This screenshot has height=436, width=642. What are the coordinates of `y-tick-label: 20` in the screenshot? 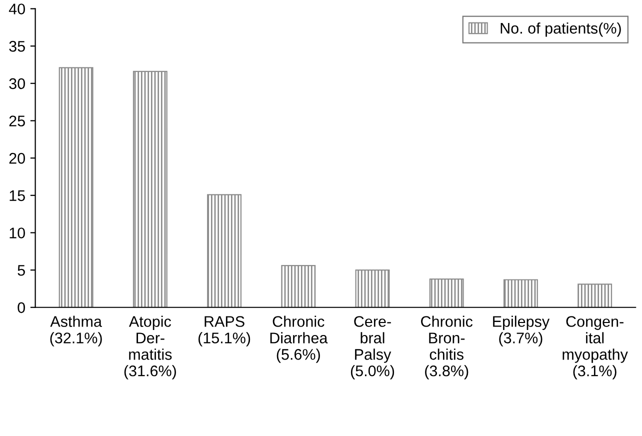 It's located at (17, 158).